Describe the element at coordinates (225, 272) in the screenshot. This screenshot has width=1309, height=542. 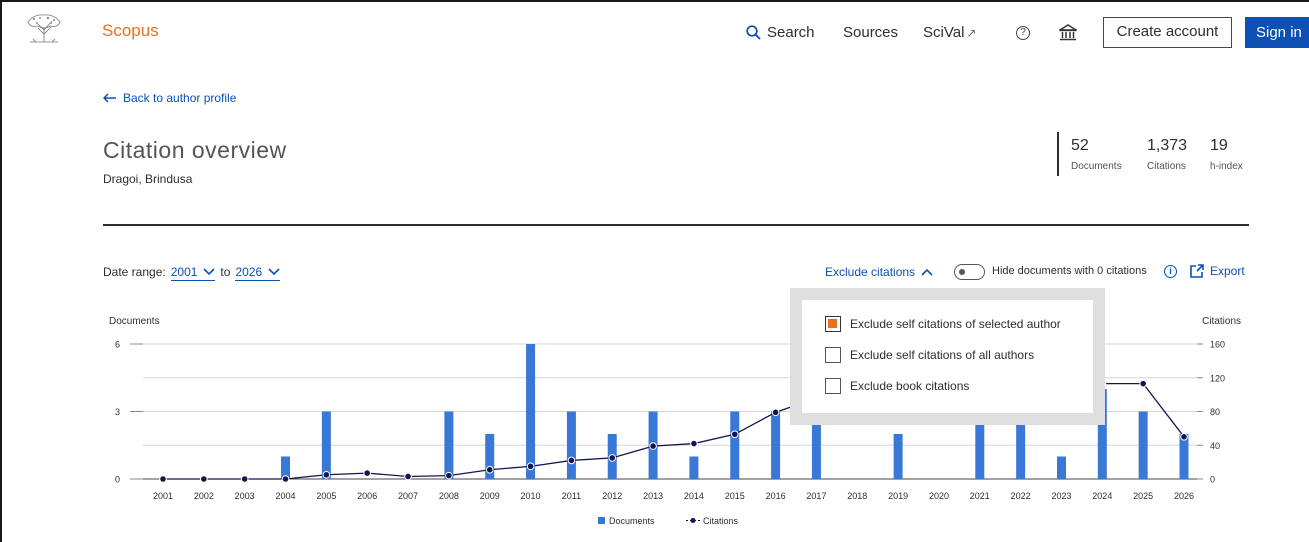
I see `date-to-word: to` at that location.